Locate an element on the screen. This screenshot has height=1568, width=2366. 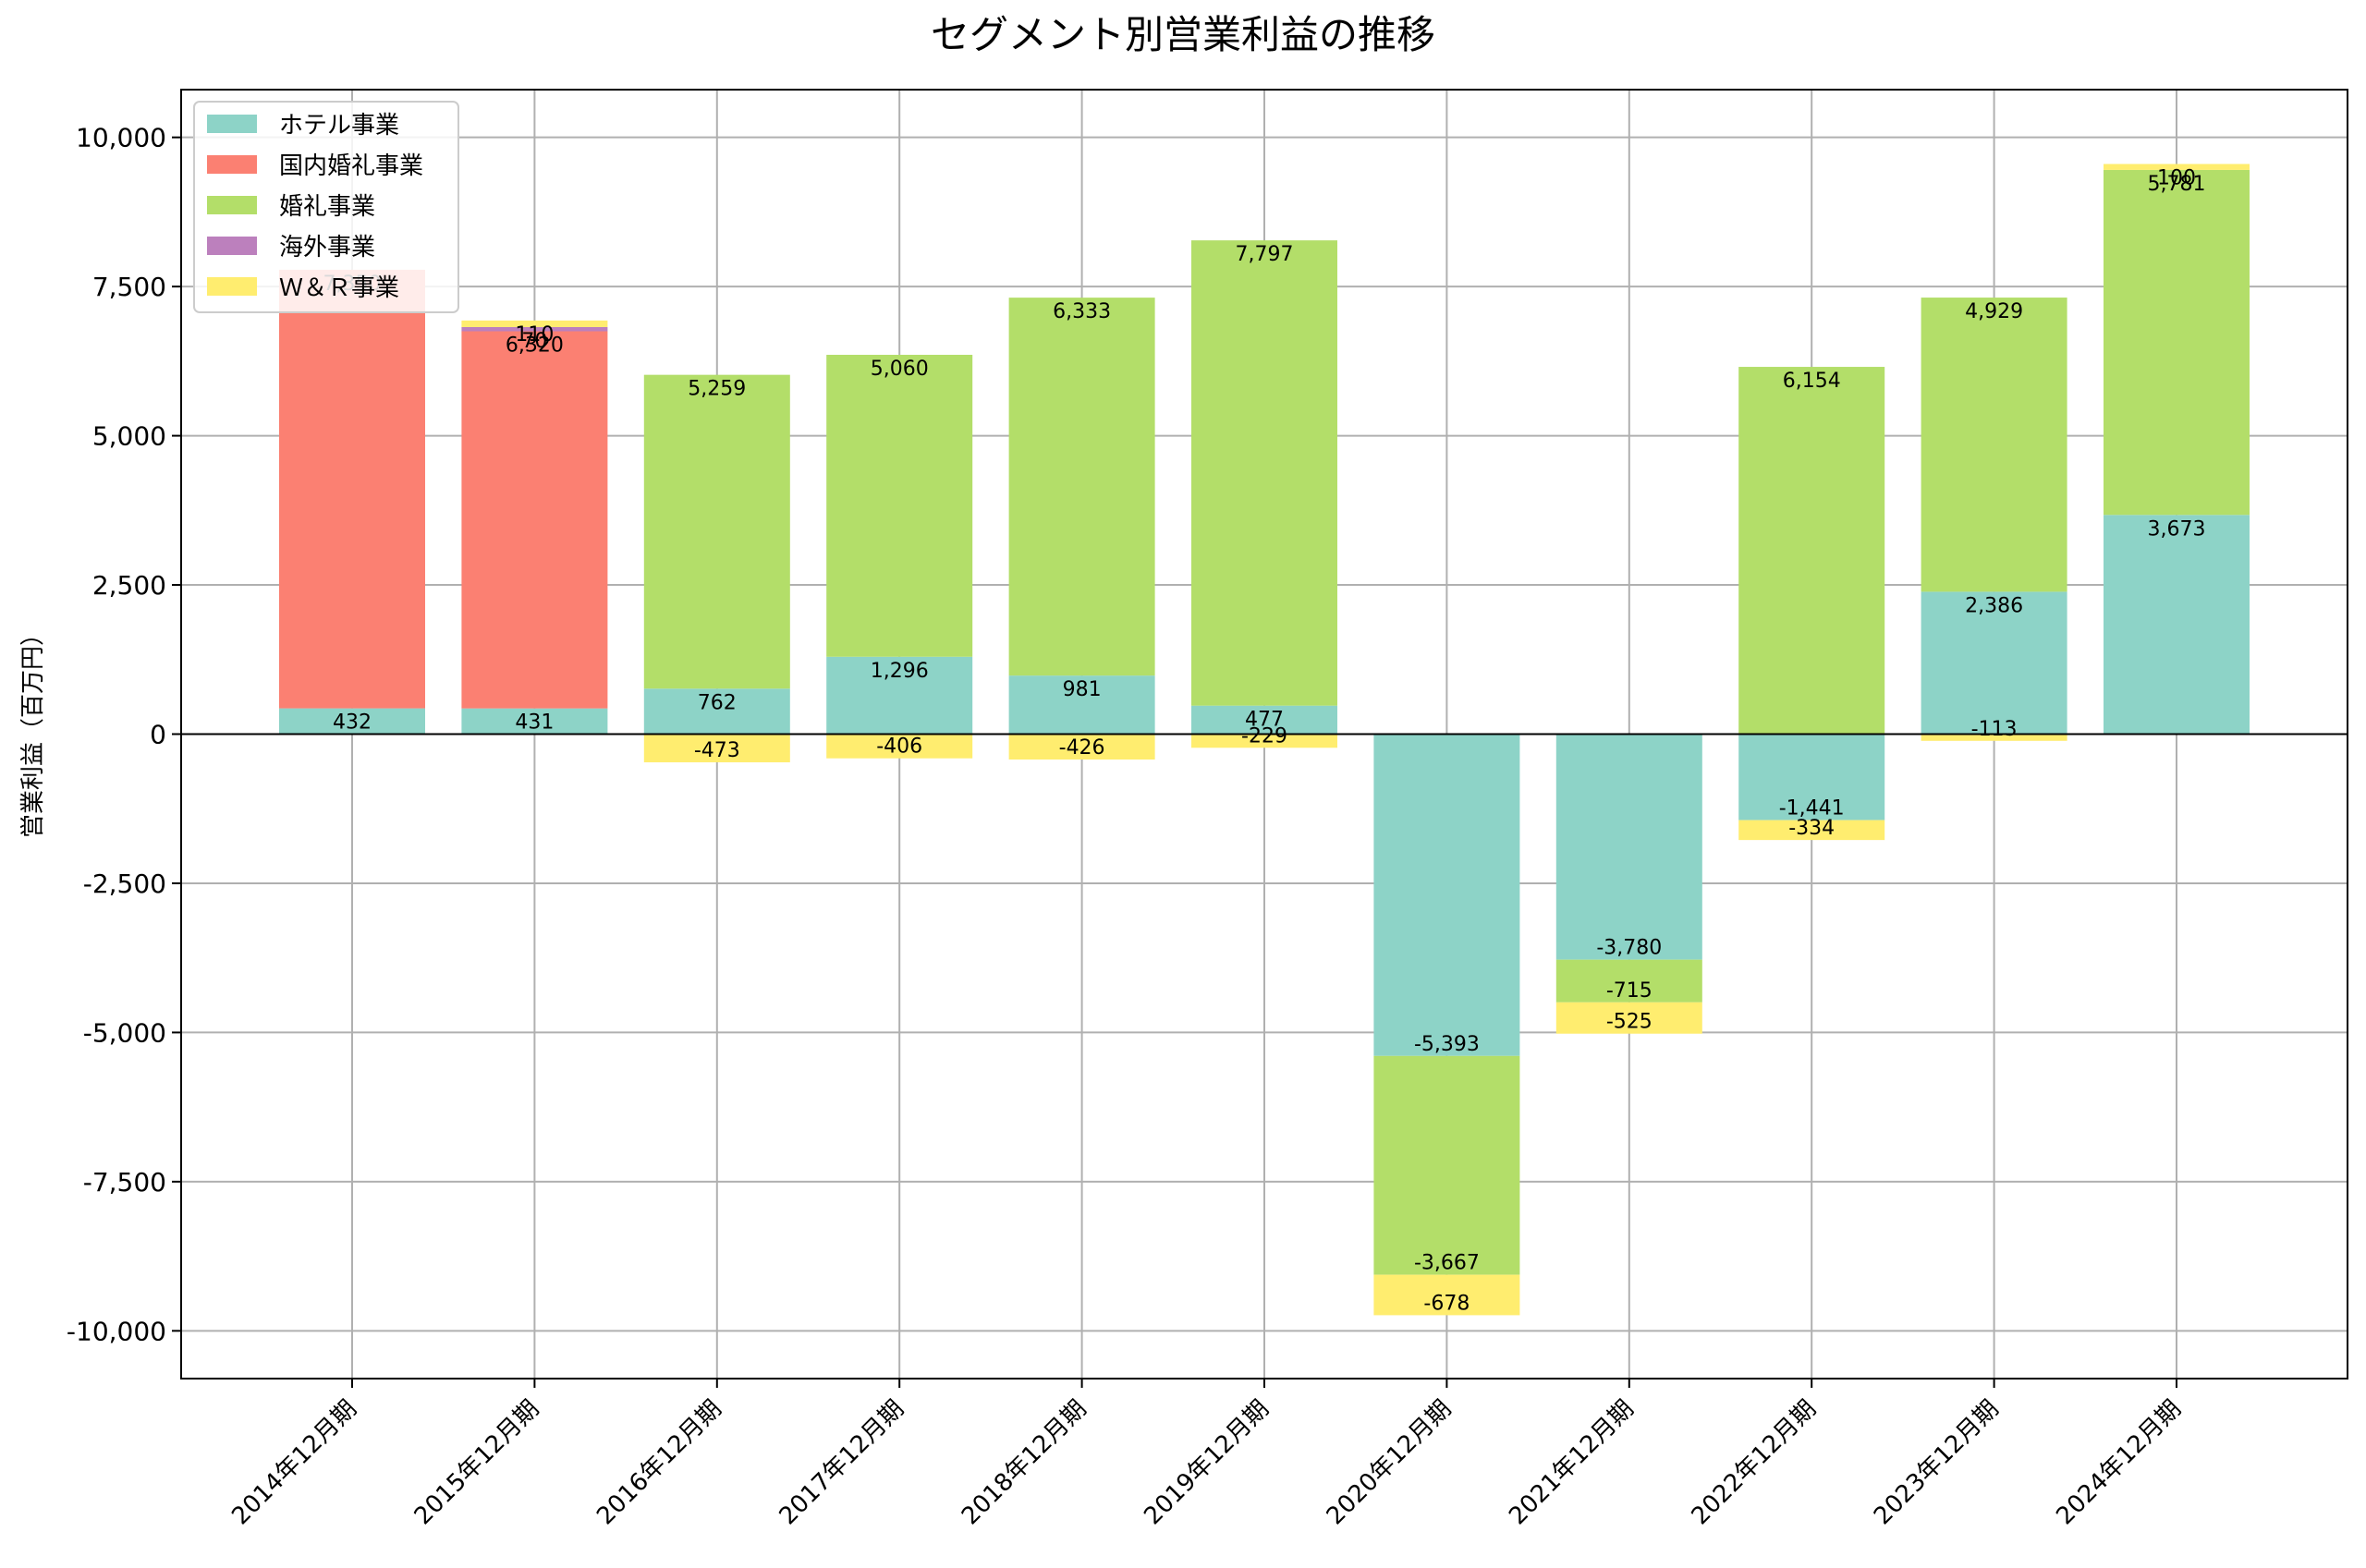
bar-value-label: 3,673 is located at coordinates (2177, 529).